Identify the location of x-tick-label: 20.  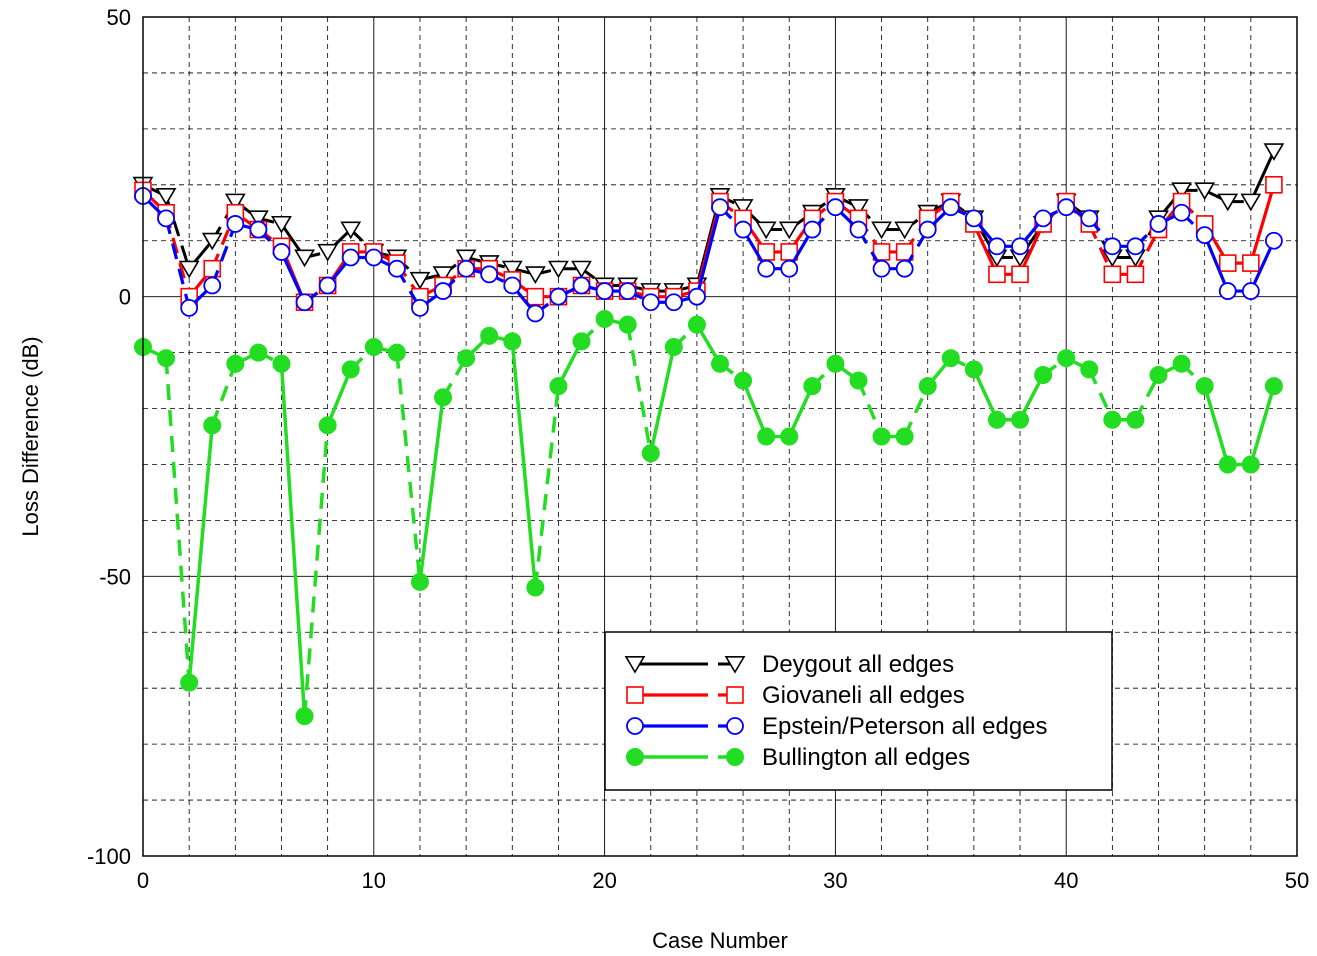
(604, 880).